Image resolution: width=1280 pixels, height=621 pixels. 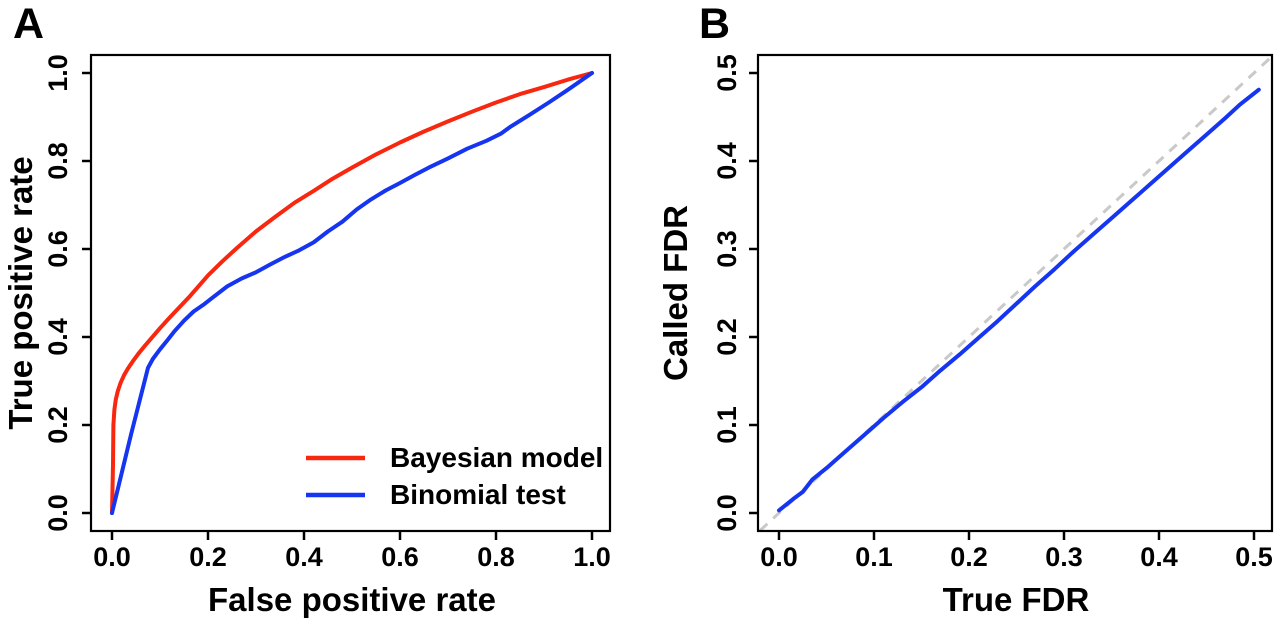 I want to click on y-axis-tick-label: 1.0, so click(x=58, y=73).